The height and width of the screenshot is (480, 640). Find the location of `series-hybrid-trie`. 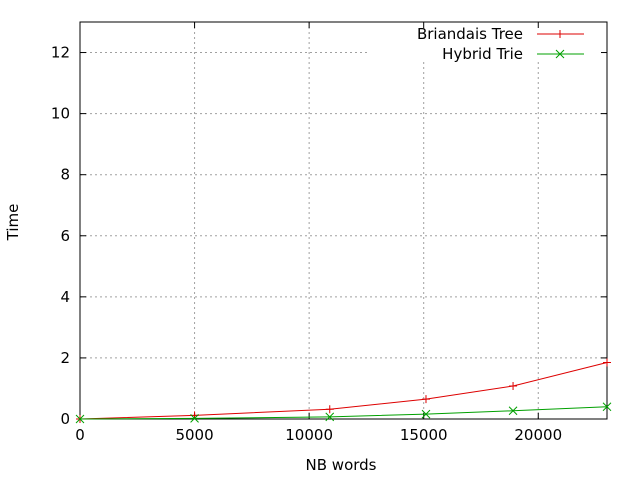

series-hybrid-trie is located at coordinates (343, 413).